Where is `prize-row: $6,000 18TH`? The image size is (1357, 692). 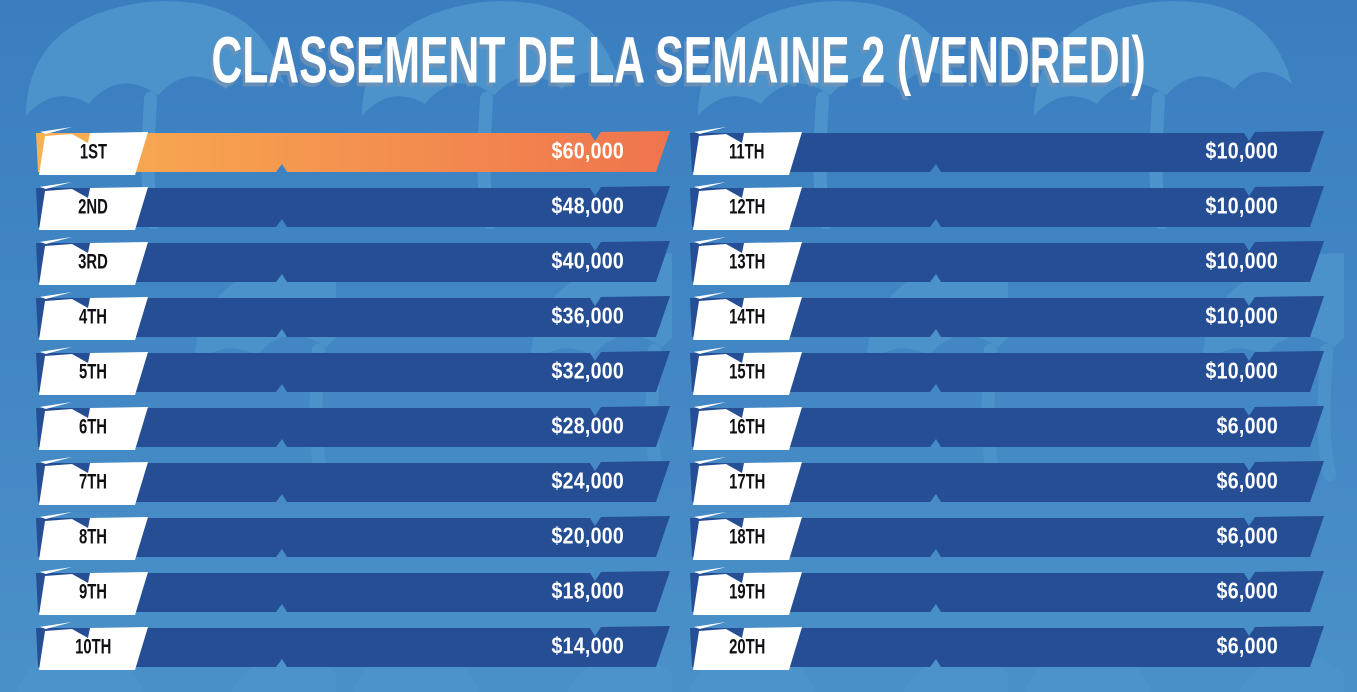
prize-row: $6,000 18TH is located at coordinates (1007, 536).